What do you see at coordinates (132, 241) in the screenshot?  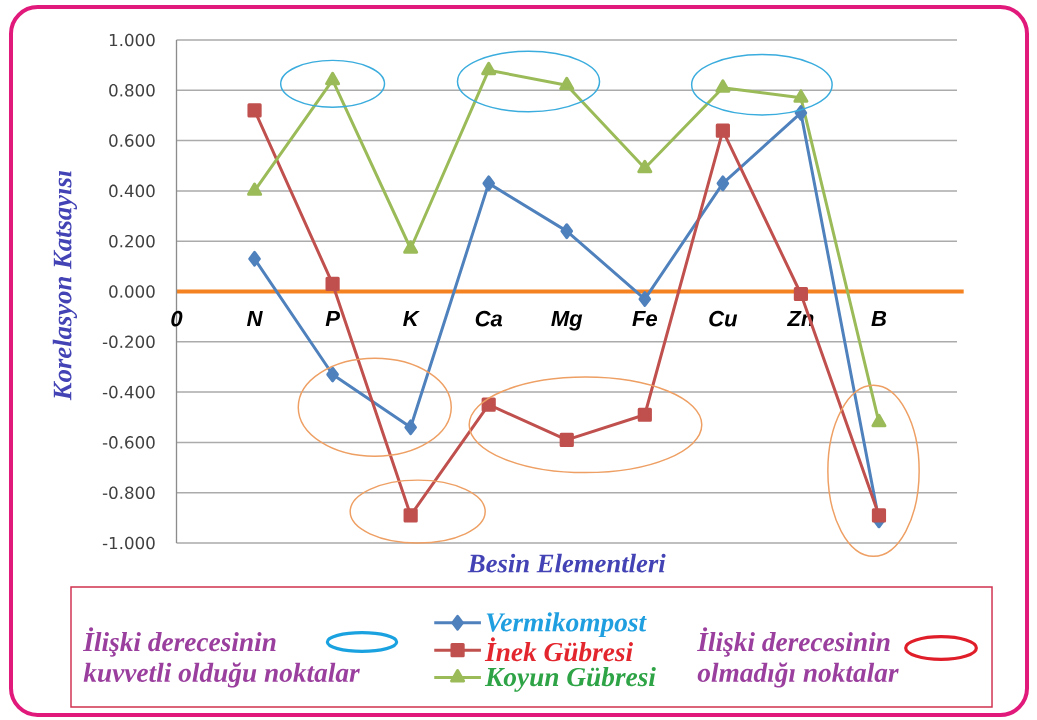 I see `y-tick-label: 0.200` at bounding box center [132, 241].